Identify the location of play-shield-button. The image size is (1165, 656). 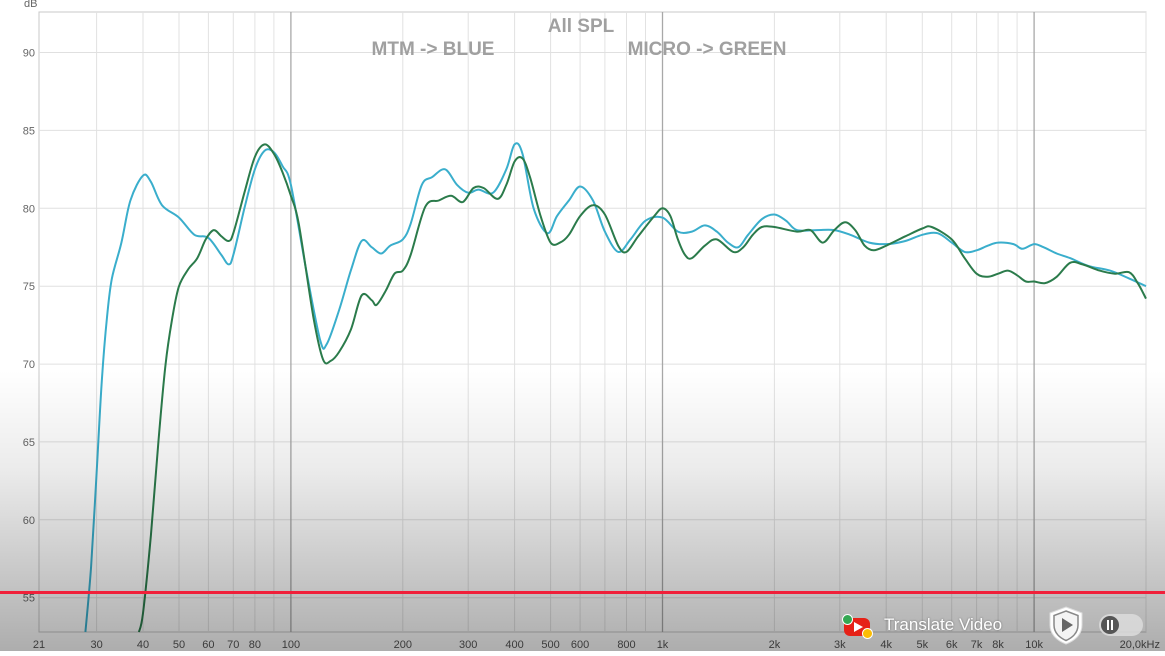
(1066, 625).